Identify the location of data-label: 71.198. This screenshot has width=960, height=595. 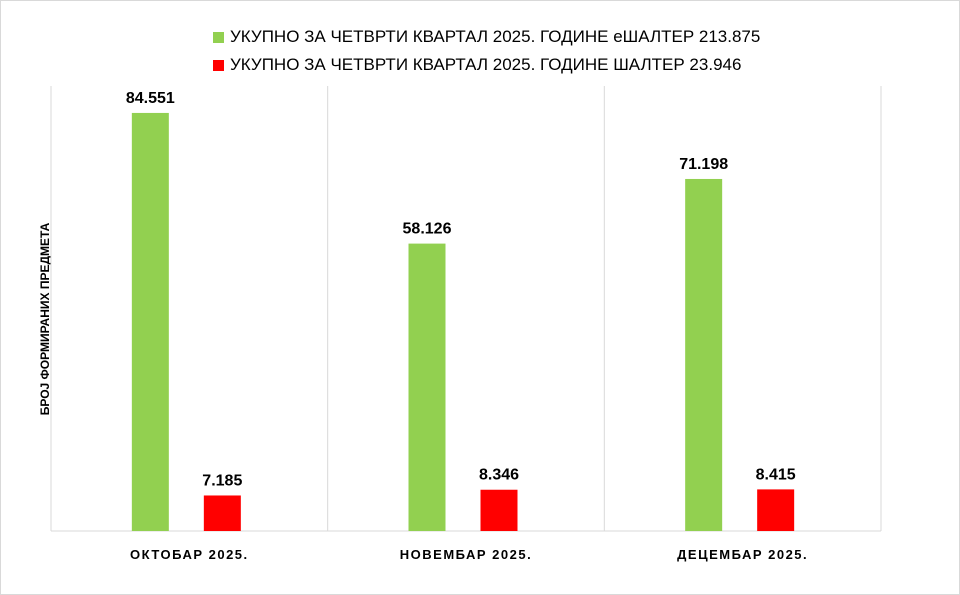
(703, 164).